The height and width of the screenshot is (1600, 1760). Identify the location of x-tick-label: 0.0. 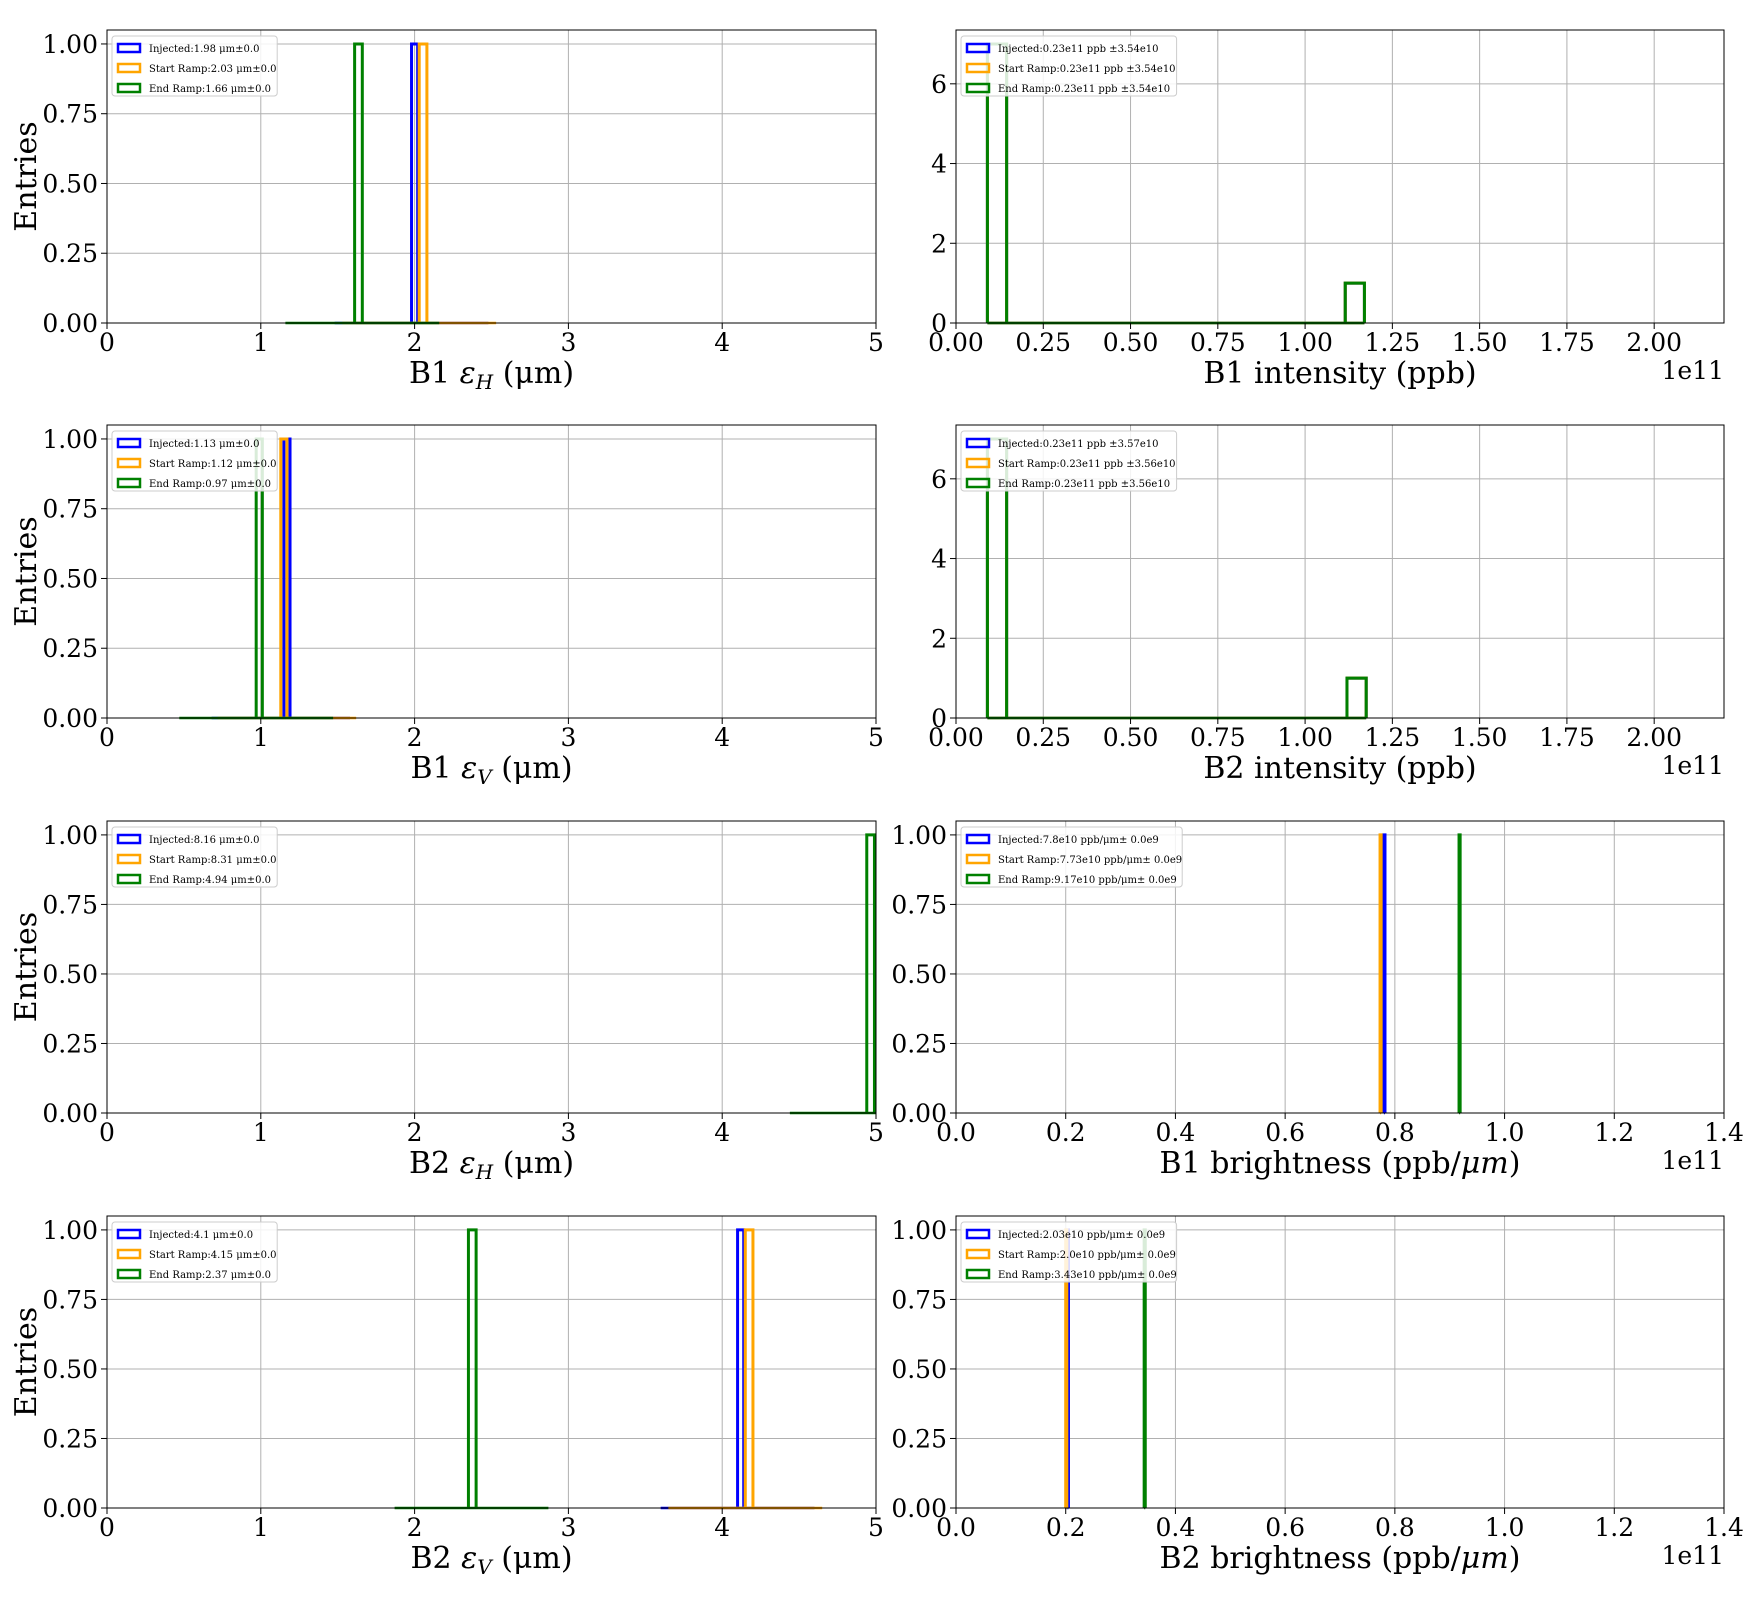
(956, 1132).